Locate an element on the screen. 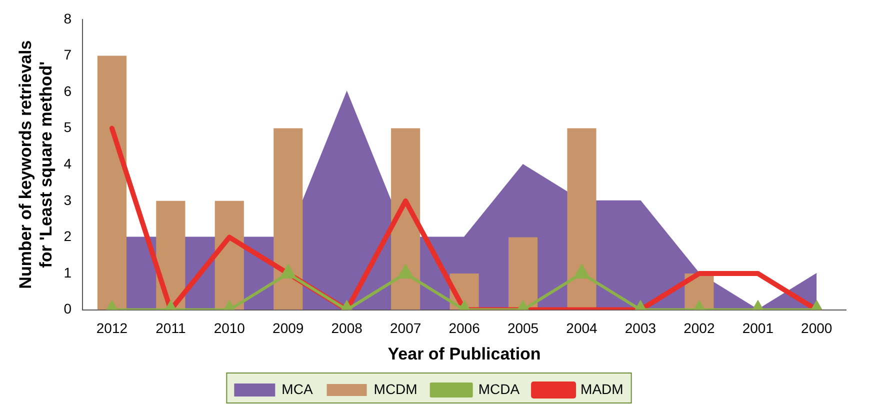 The image size is (874, 415). legend-label: MCA is located at coordinates (298, 388).